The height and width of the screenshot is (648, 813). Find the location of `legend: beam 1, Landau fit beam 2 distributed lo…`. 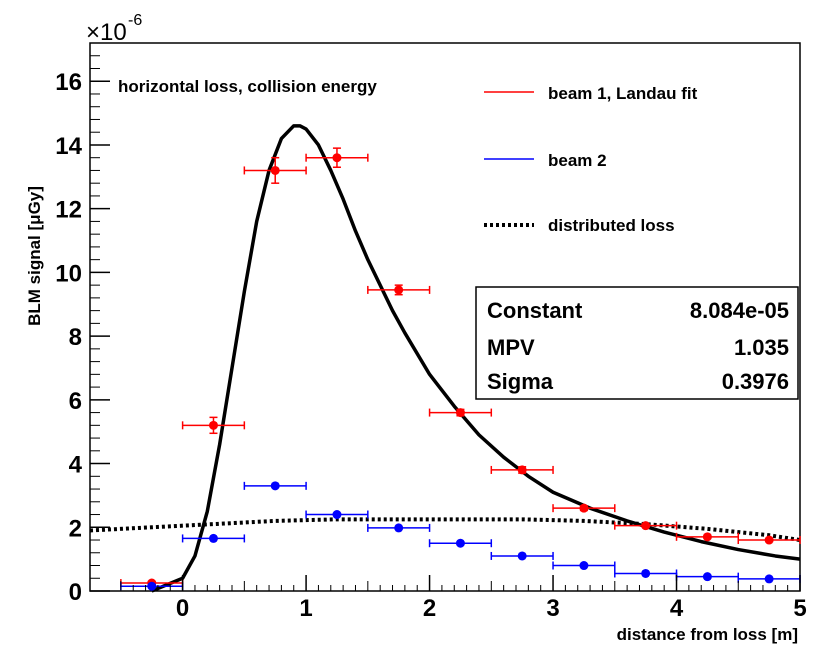

legend: beam 1, Landau fit beam 2 distributed lo… is located at coordinates (591, 159).